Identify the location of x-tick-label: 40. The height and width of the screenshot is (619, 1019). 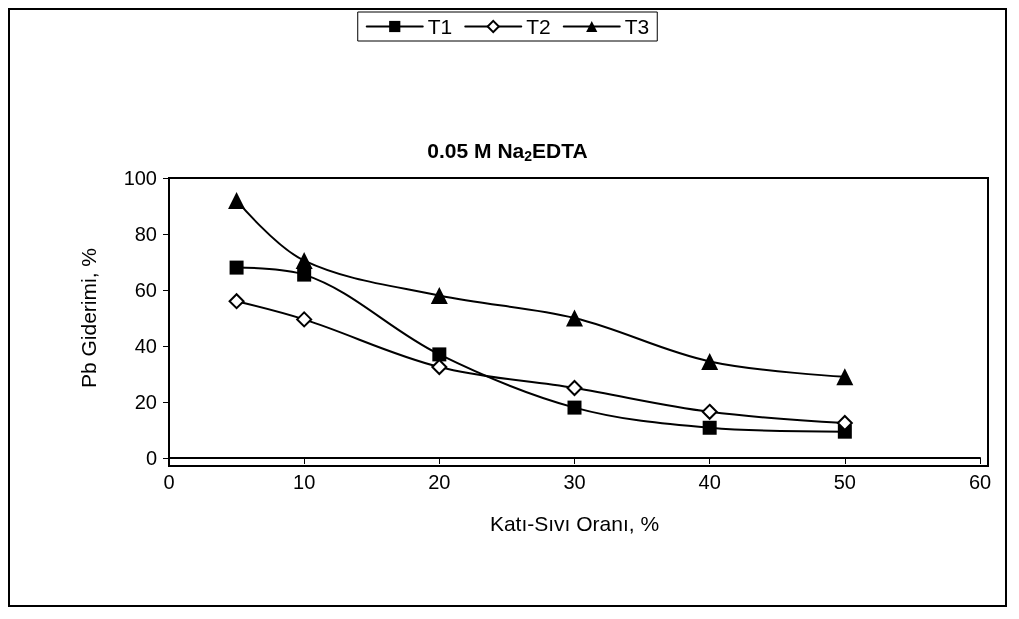
(709, 482).